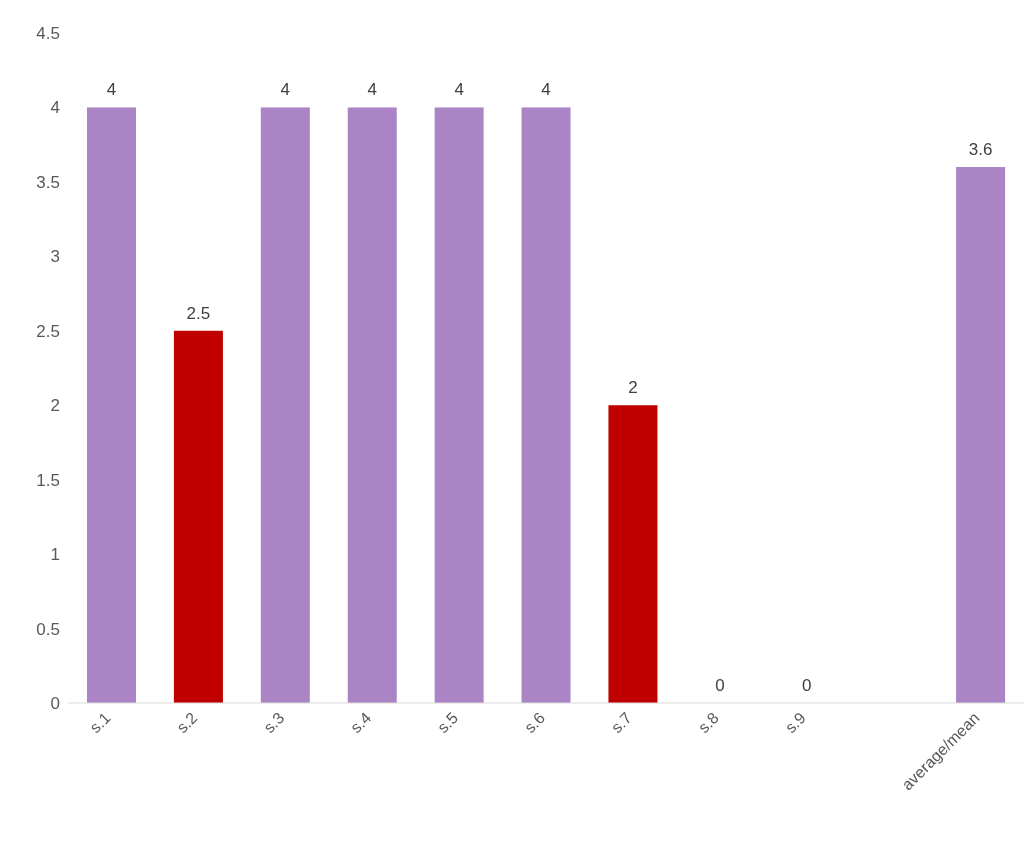 This screenshot has width=1032, height=847. Describe the element at coordinates (48, 480) in the screenshot. I see `y-tick-label: 1.5` at that location.